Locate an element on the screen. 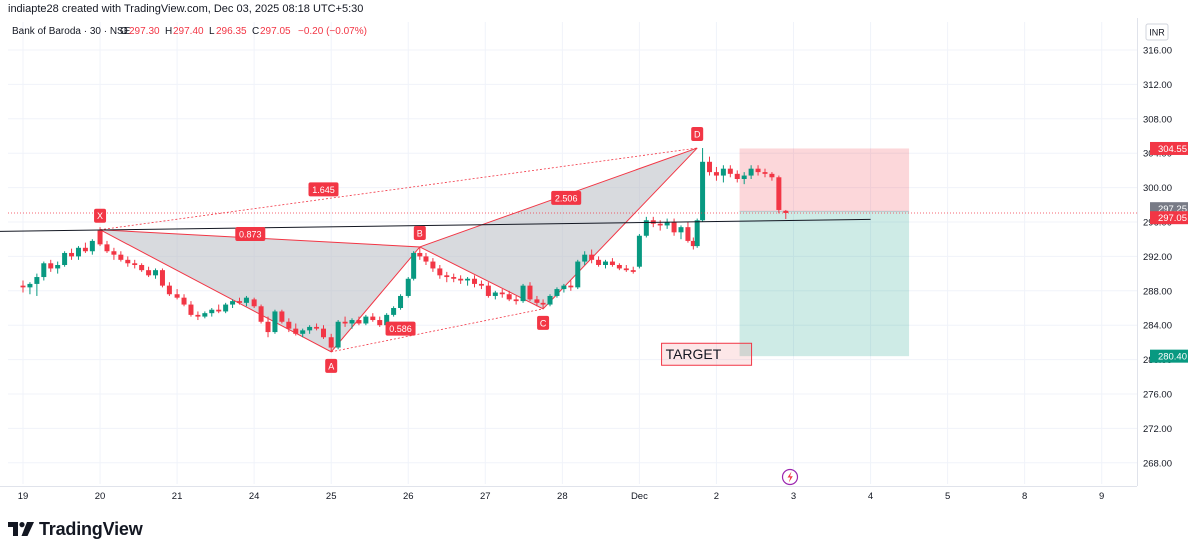  trendline is located at coordinates (435, 225).